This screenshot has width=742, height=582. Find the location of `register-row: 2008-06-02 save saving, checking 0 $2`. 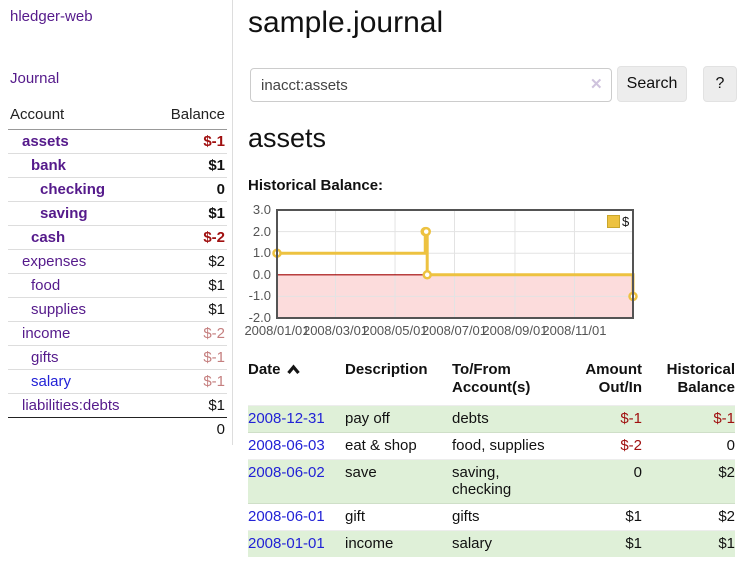

register-row: 2008-06-02 save saving, checking 0 $2 is located at coordinates (491, 481).